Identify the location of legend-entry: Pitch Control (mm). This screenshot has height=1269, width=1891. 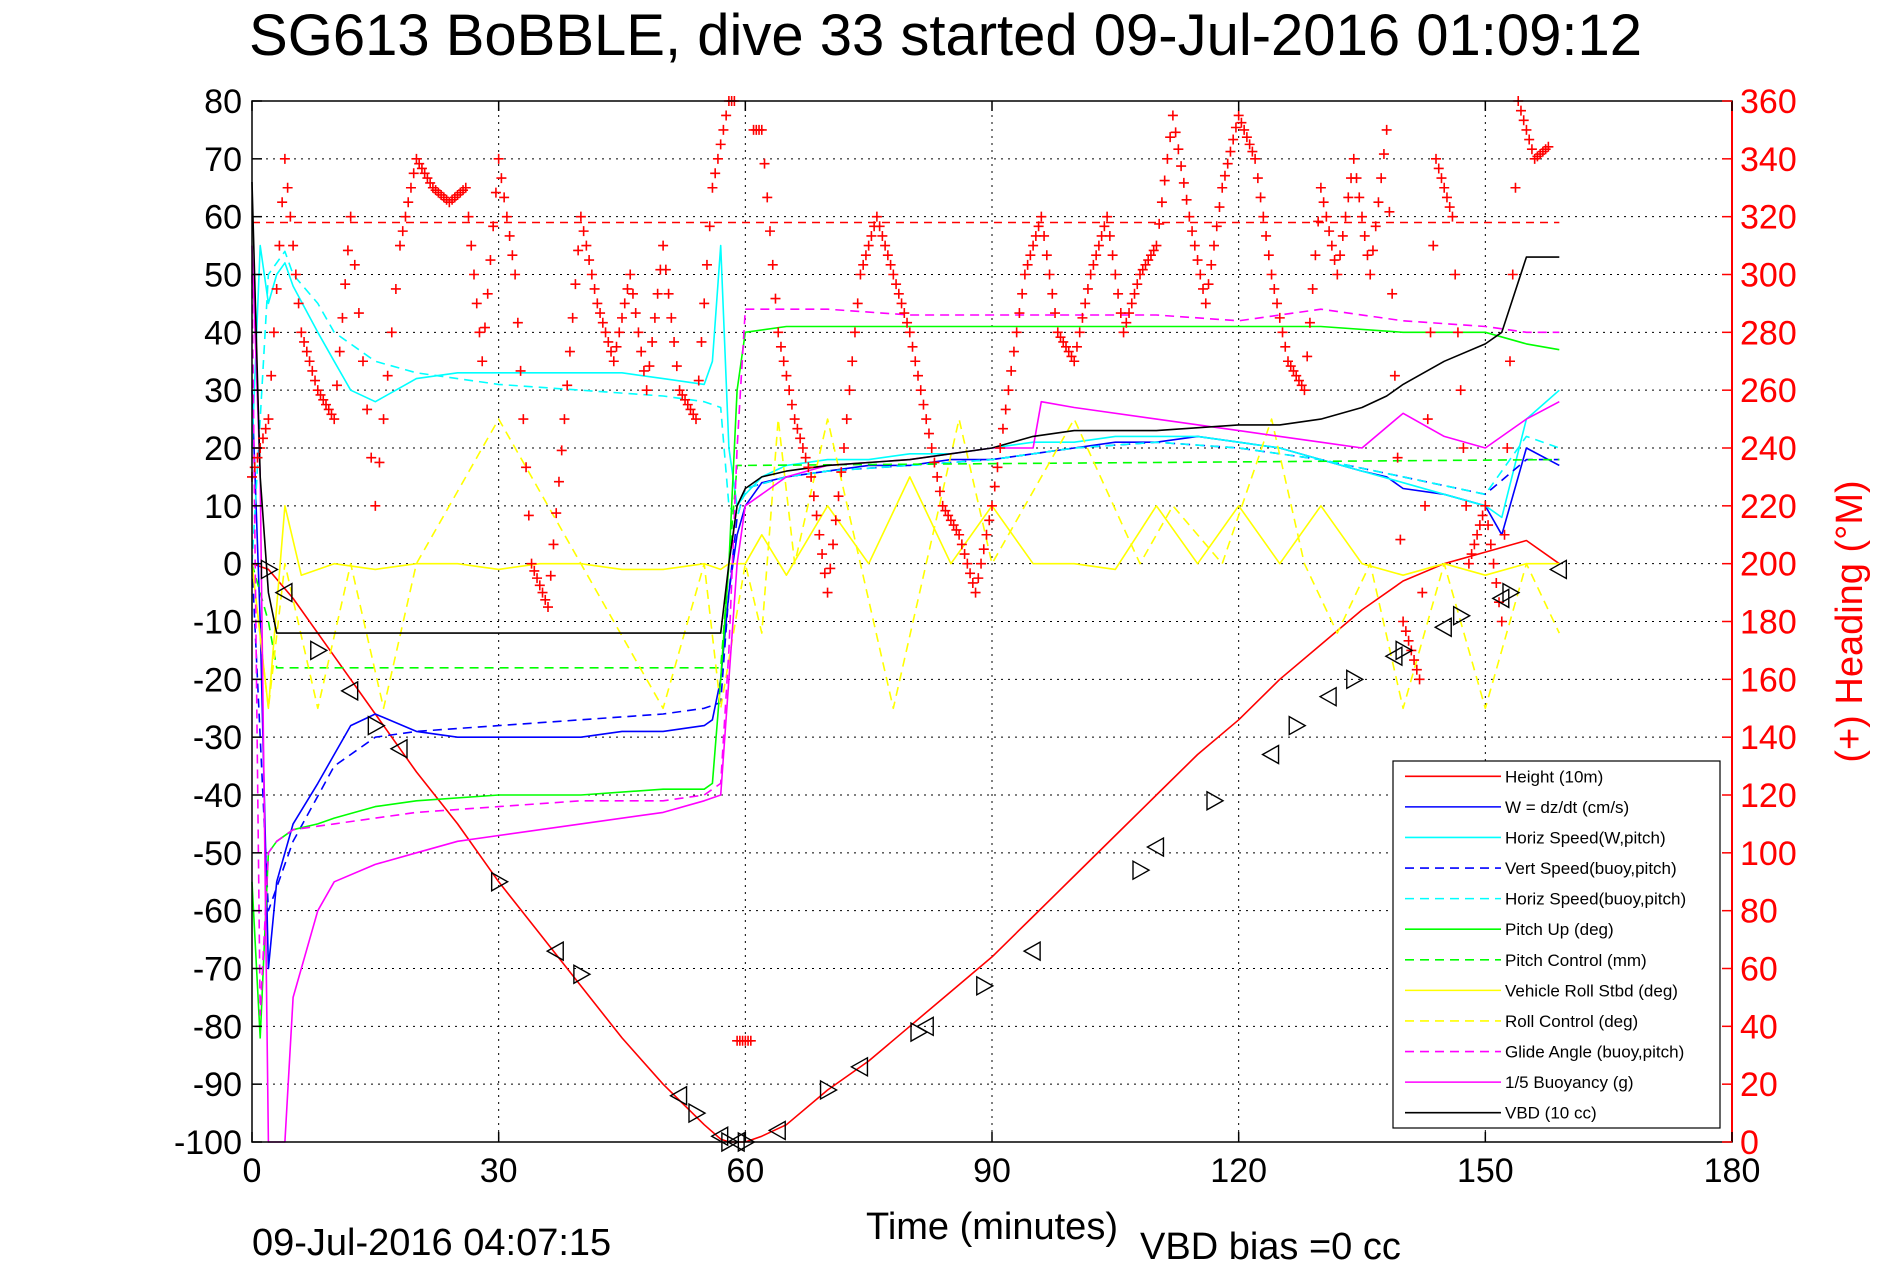
(1576, 960).